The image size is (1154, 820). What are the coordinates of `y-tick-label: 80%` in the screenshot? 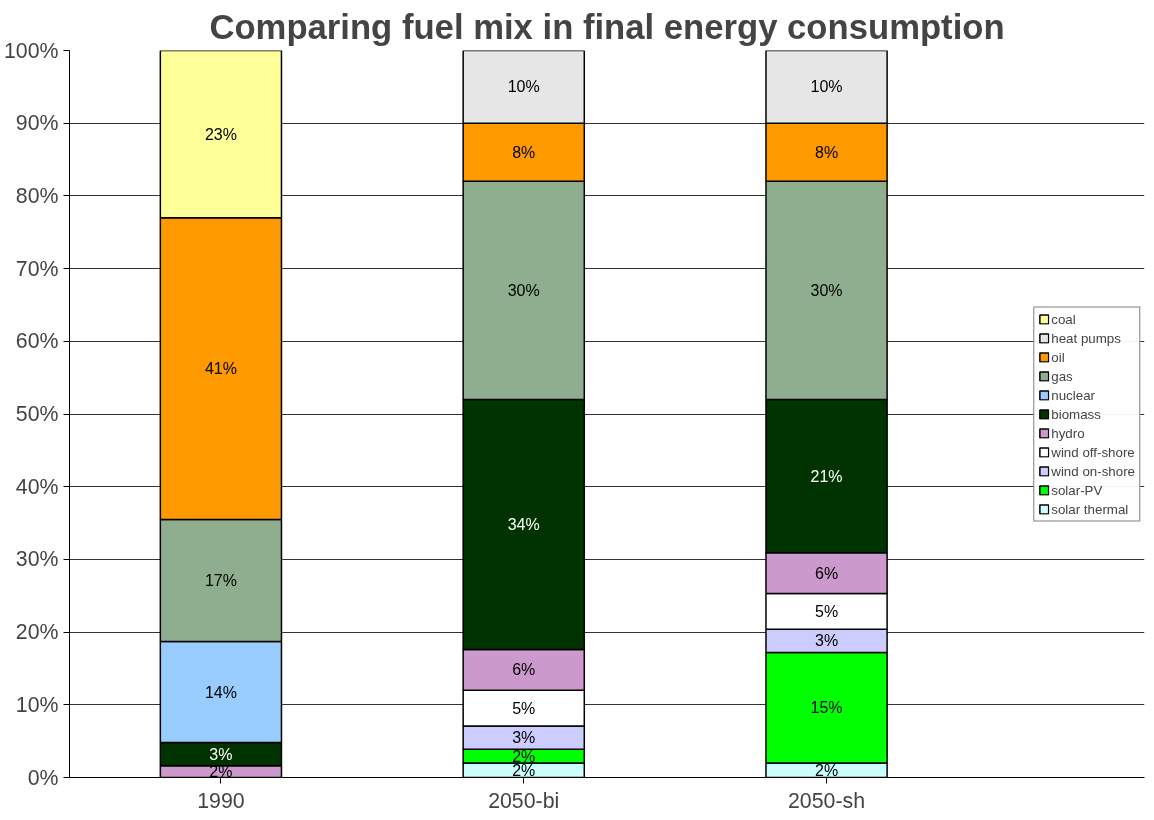 It's located at (37, 195).